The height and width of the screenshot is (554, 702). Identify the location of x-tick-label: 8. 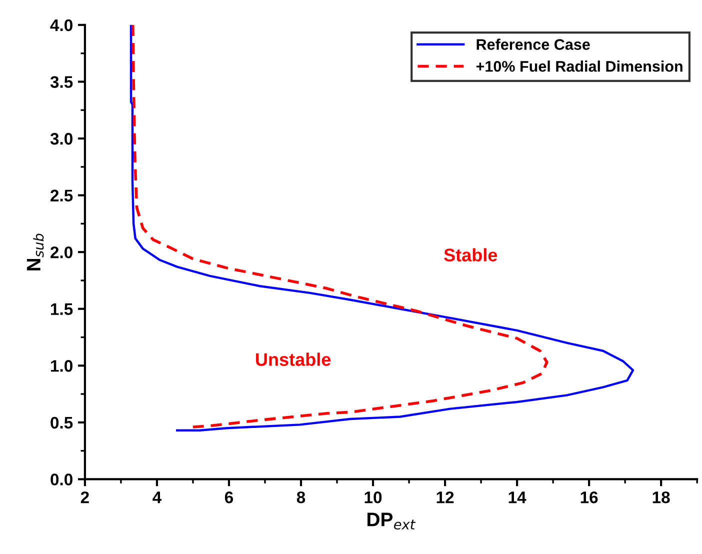
(301, 497).